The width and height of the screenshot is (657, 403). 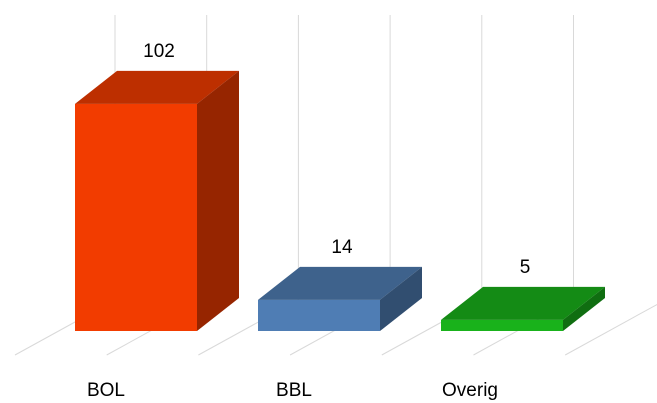 What do you see at coordinates (159, 51) in the screenshot?
I see `data-label: 102` at bounding box center [159, 51].